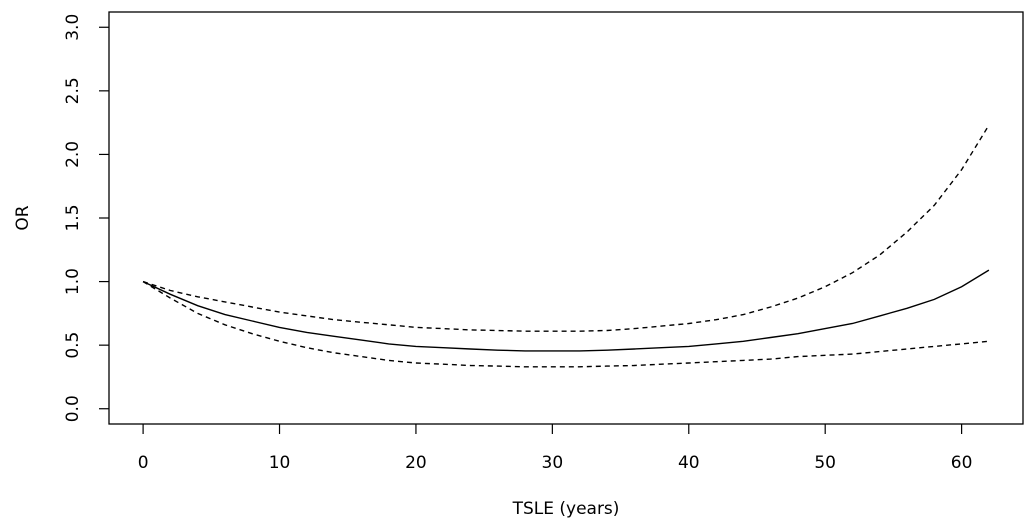 Image resolution: width=1025 pixels, height=527 pixels. Describe the element at coordinates (73, 408) in the screenshot. I see `y-tick-label: 0.0` at that location.